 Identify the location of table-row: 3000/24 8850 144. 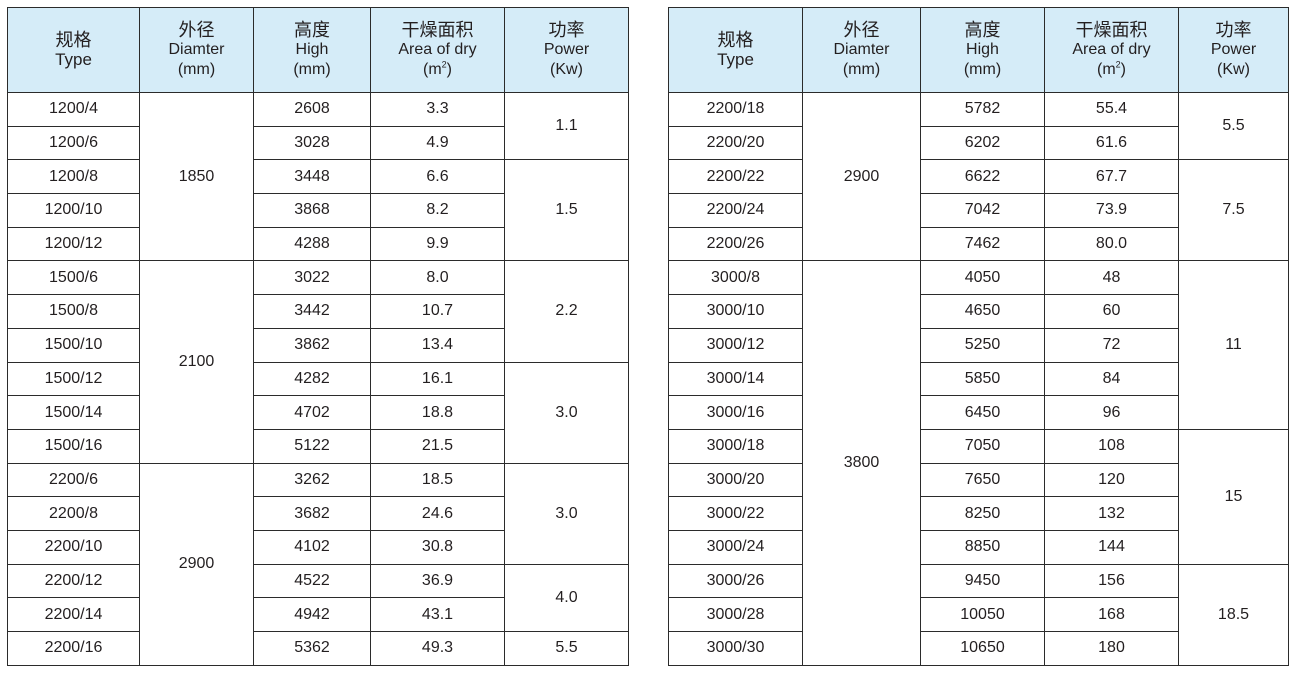
(978, 547).